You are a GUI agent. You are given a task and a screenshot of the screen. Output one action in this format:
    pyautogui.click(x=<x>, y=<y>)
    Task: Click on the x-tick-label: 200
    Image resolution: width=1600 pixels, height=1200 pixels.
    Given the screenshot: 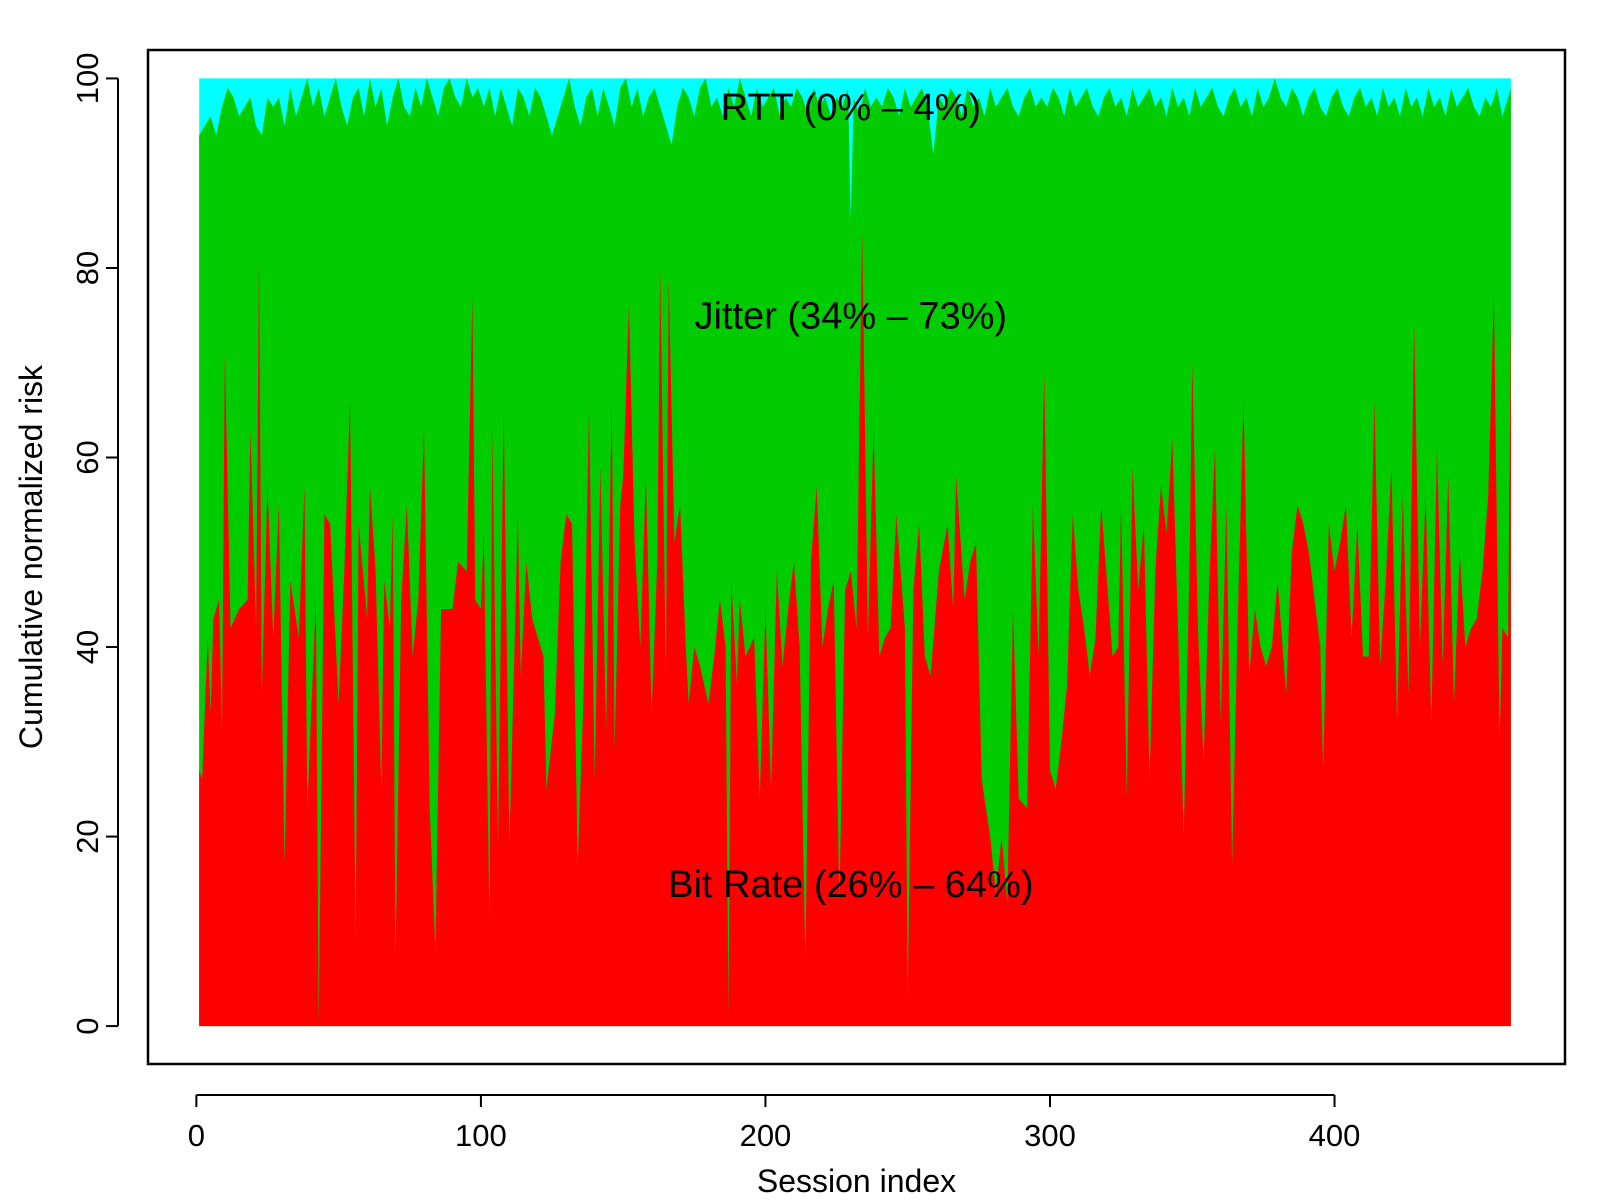 What is the action you would take?
    pyautogui.click(x=766, y=1135)
    